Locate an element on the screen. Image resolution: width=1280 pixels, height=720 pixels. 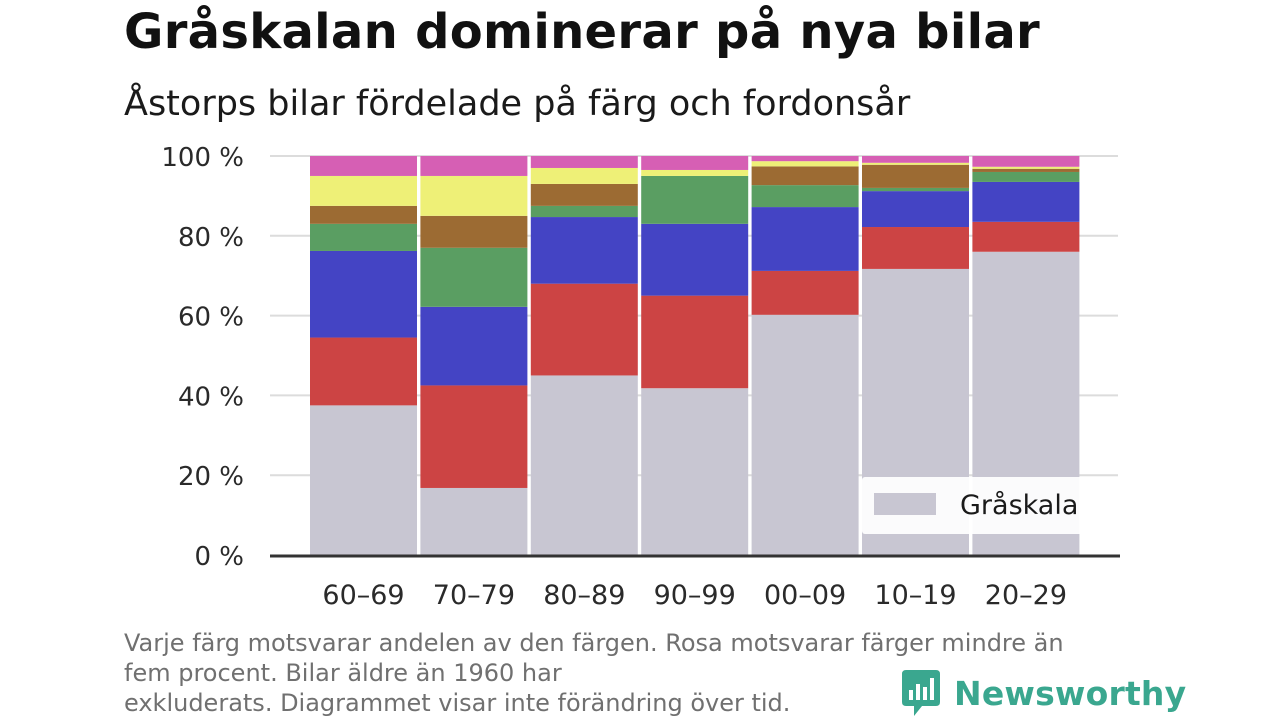
x-tick-label: 60–69 is located at coordinates (363, 595).